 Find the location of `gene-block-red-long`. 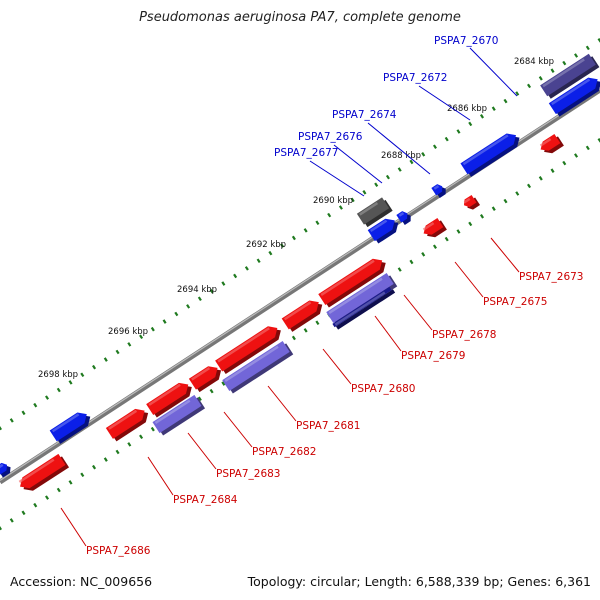

gene-block-red-long is located at coordinates (353, 281).